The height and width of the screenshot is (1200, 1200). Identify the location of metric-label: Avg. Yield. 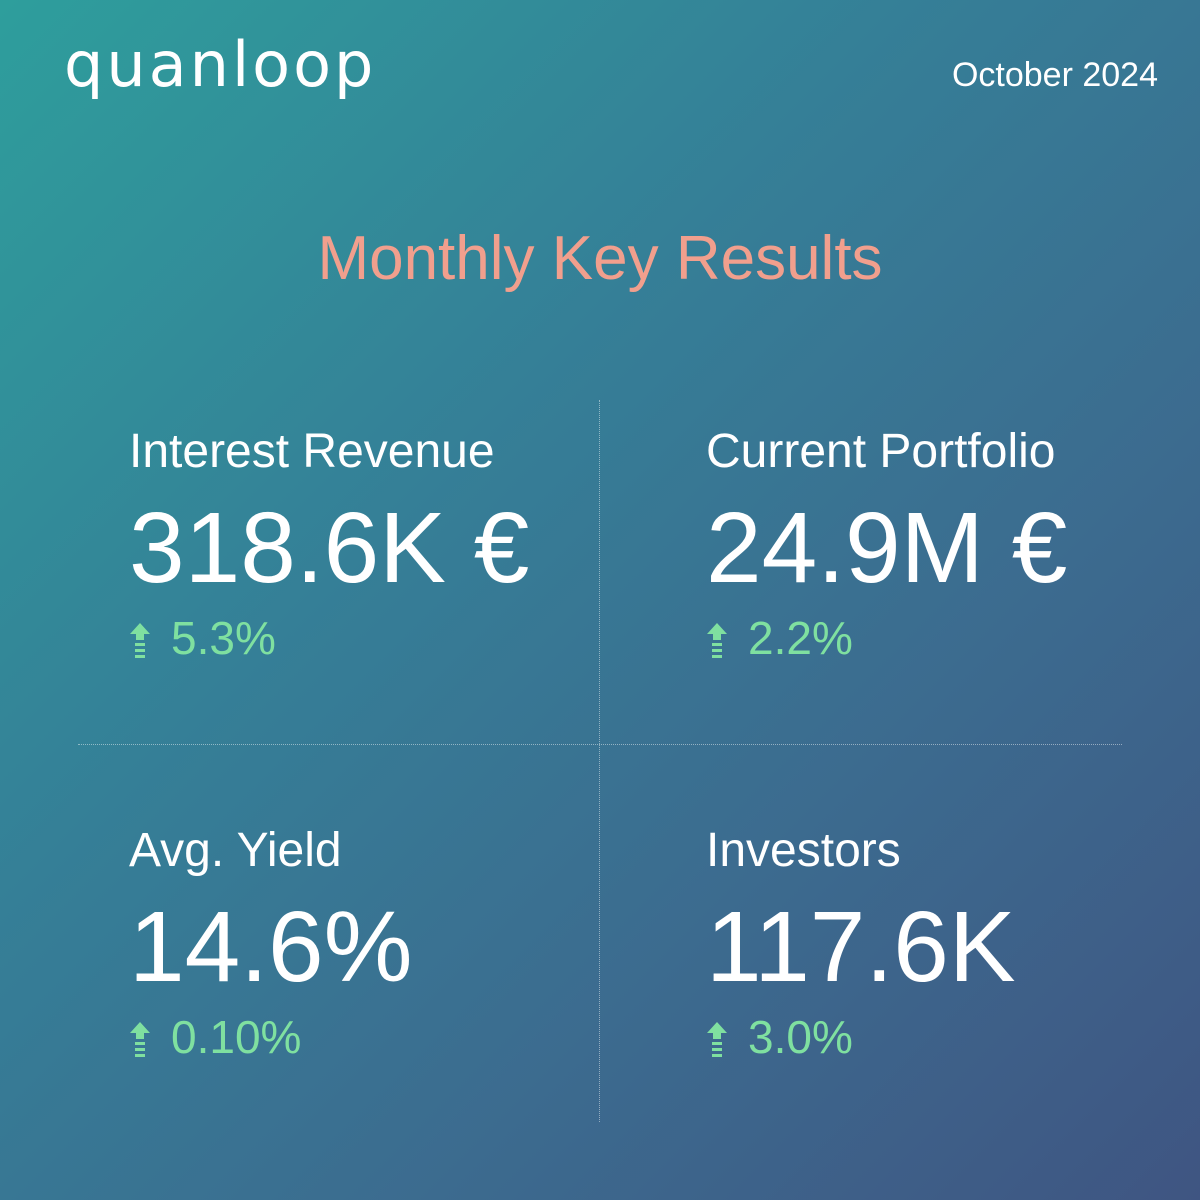
(235, 850).